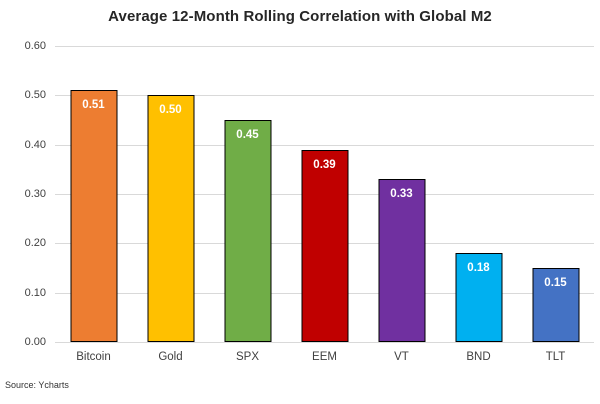 This screenshot has height=404, width=600. Describe the element at coordinates (93, 105) in the screenshot. I see `bar-value-label: 0.51` at that location.